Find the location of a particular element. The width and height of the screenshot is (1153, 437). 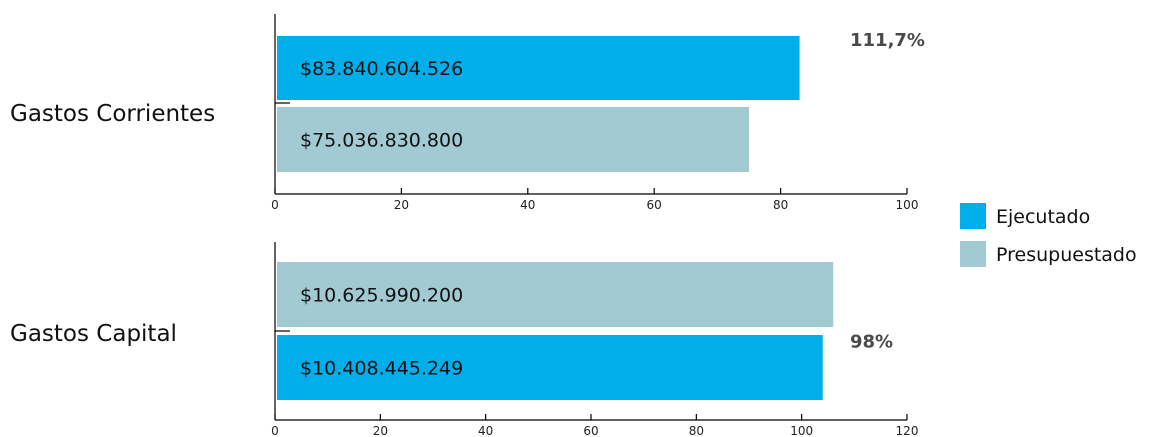

legend-swatch-ejecutado is located at coordinates (973, 216).